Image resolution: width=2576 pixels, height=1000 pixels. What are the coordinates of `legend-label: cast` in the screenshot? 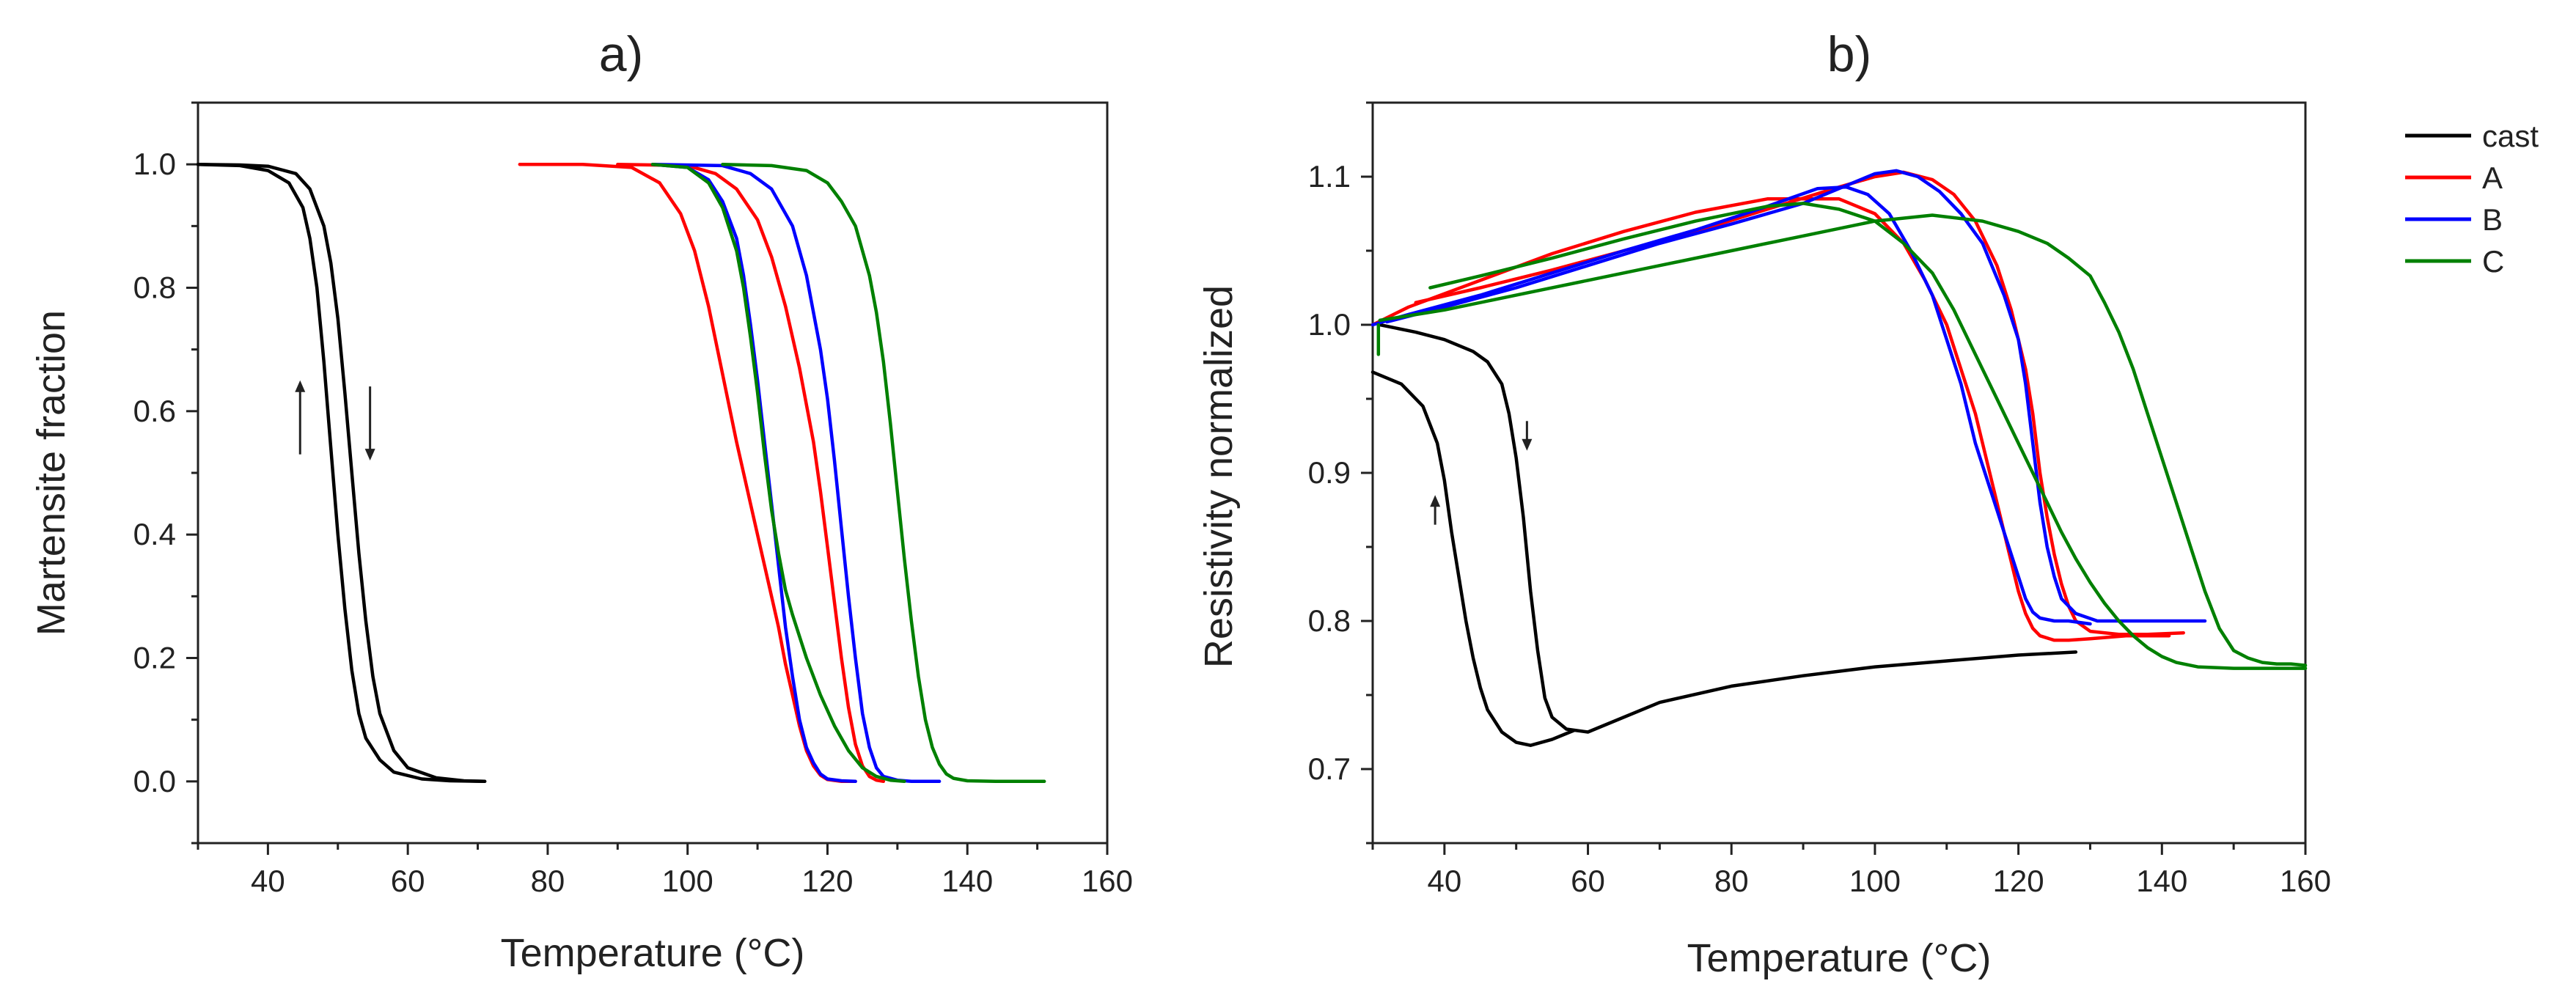 It's located at (2511, 136).